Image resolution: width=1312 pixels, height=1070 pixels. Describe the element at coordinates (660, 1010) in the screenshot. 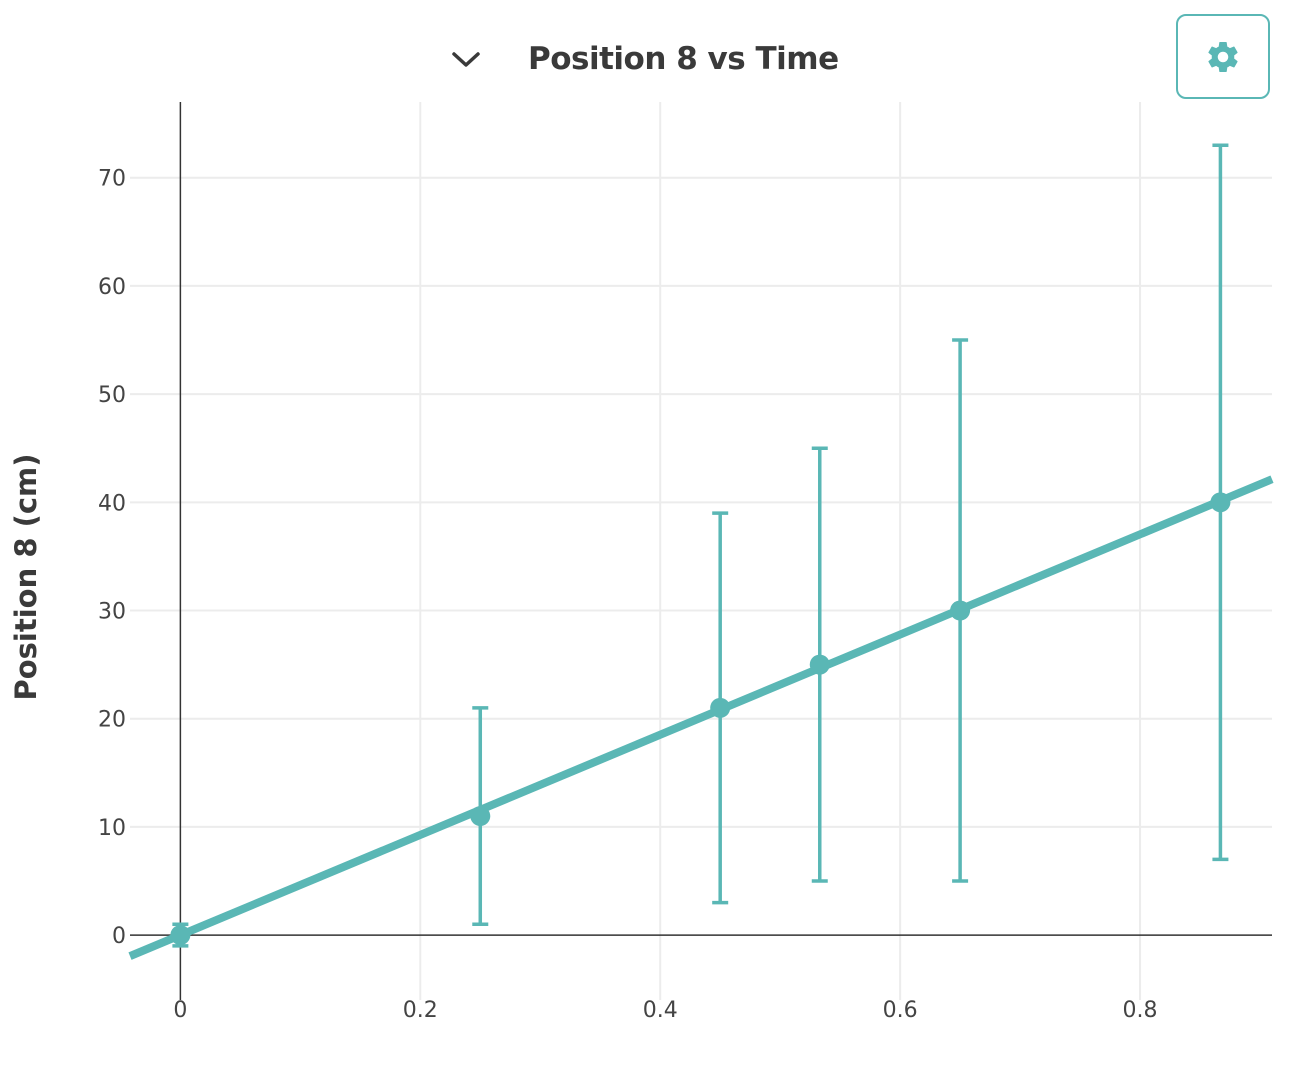

I see `x-tick-label: 0.4` at that location.